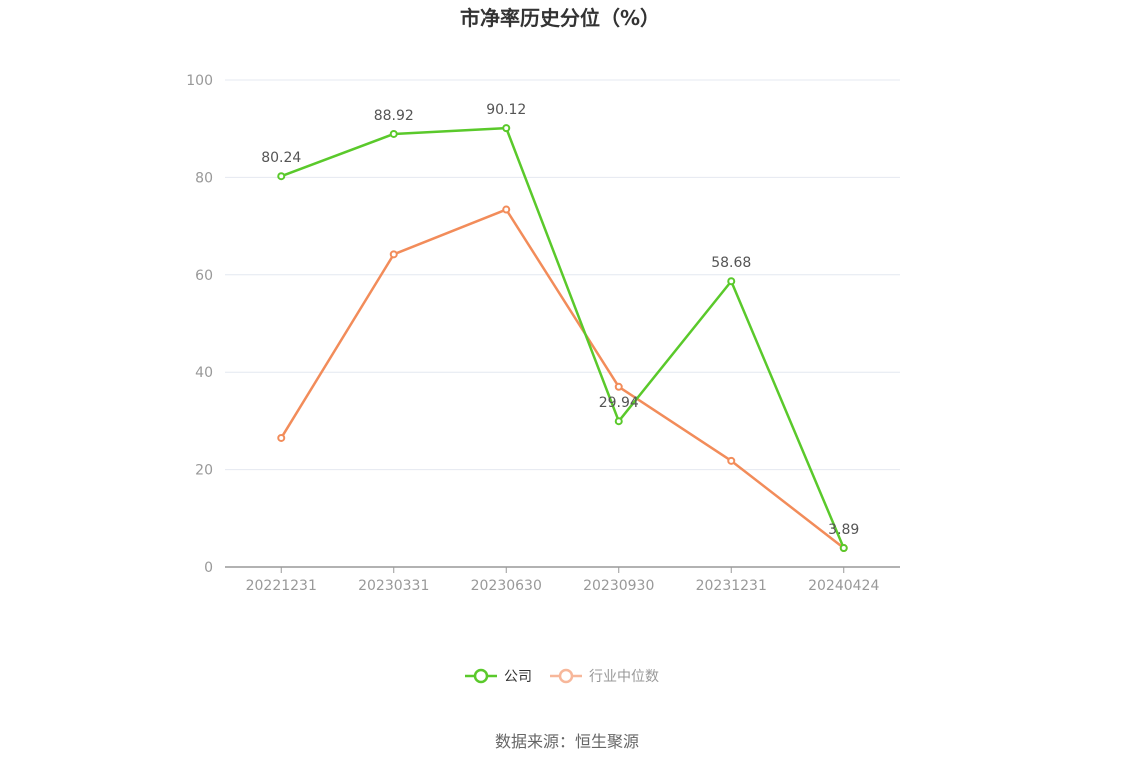 This screenshot has width=1134, height=766. Describe the element at coordinates (393, 586) in the screenshot. I see `x-tick-label: 20230331` at that location.